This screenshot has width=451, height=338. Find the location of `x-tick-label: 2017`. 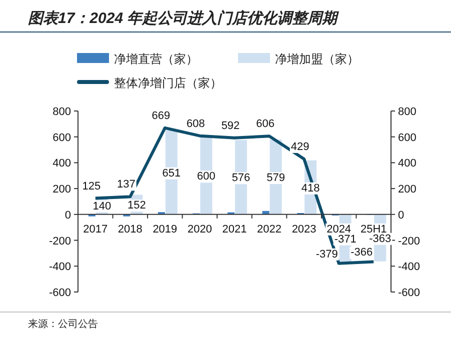

x-tick-label: 2017 is located at coordinates (95, 229).